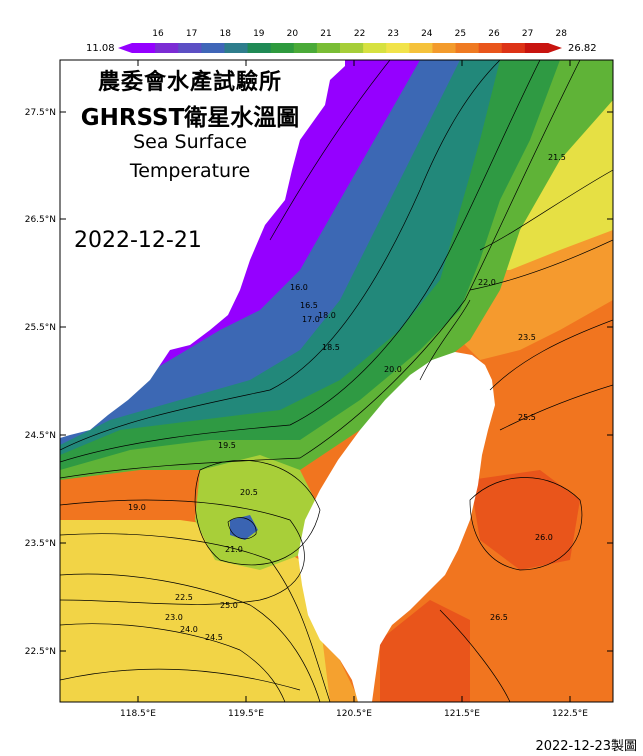  Describe the element at coordinates (396, 527) in the screenshot. I see `land-taiwan` at that location.